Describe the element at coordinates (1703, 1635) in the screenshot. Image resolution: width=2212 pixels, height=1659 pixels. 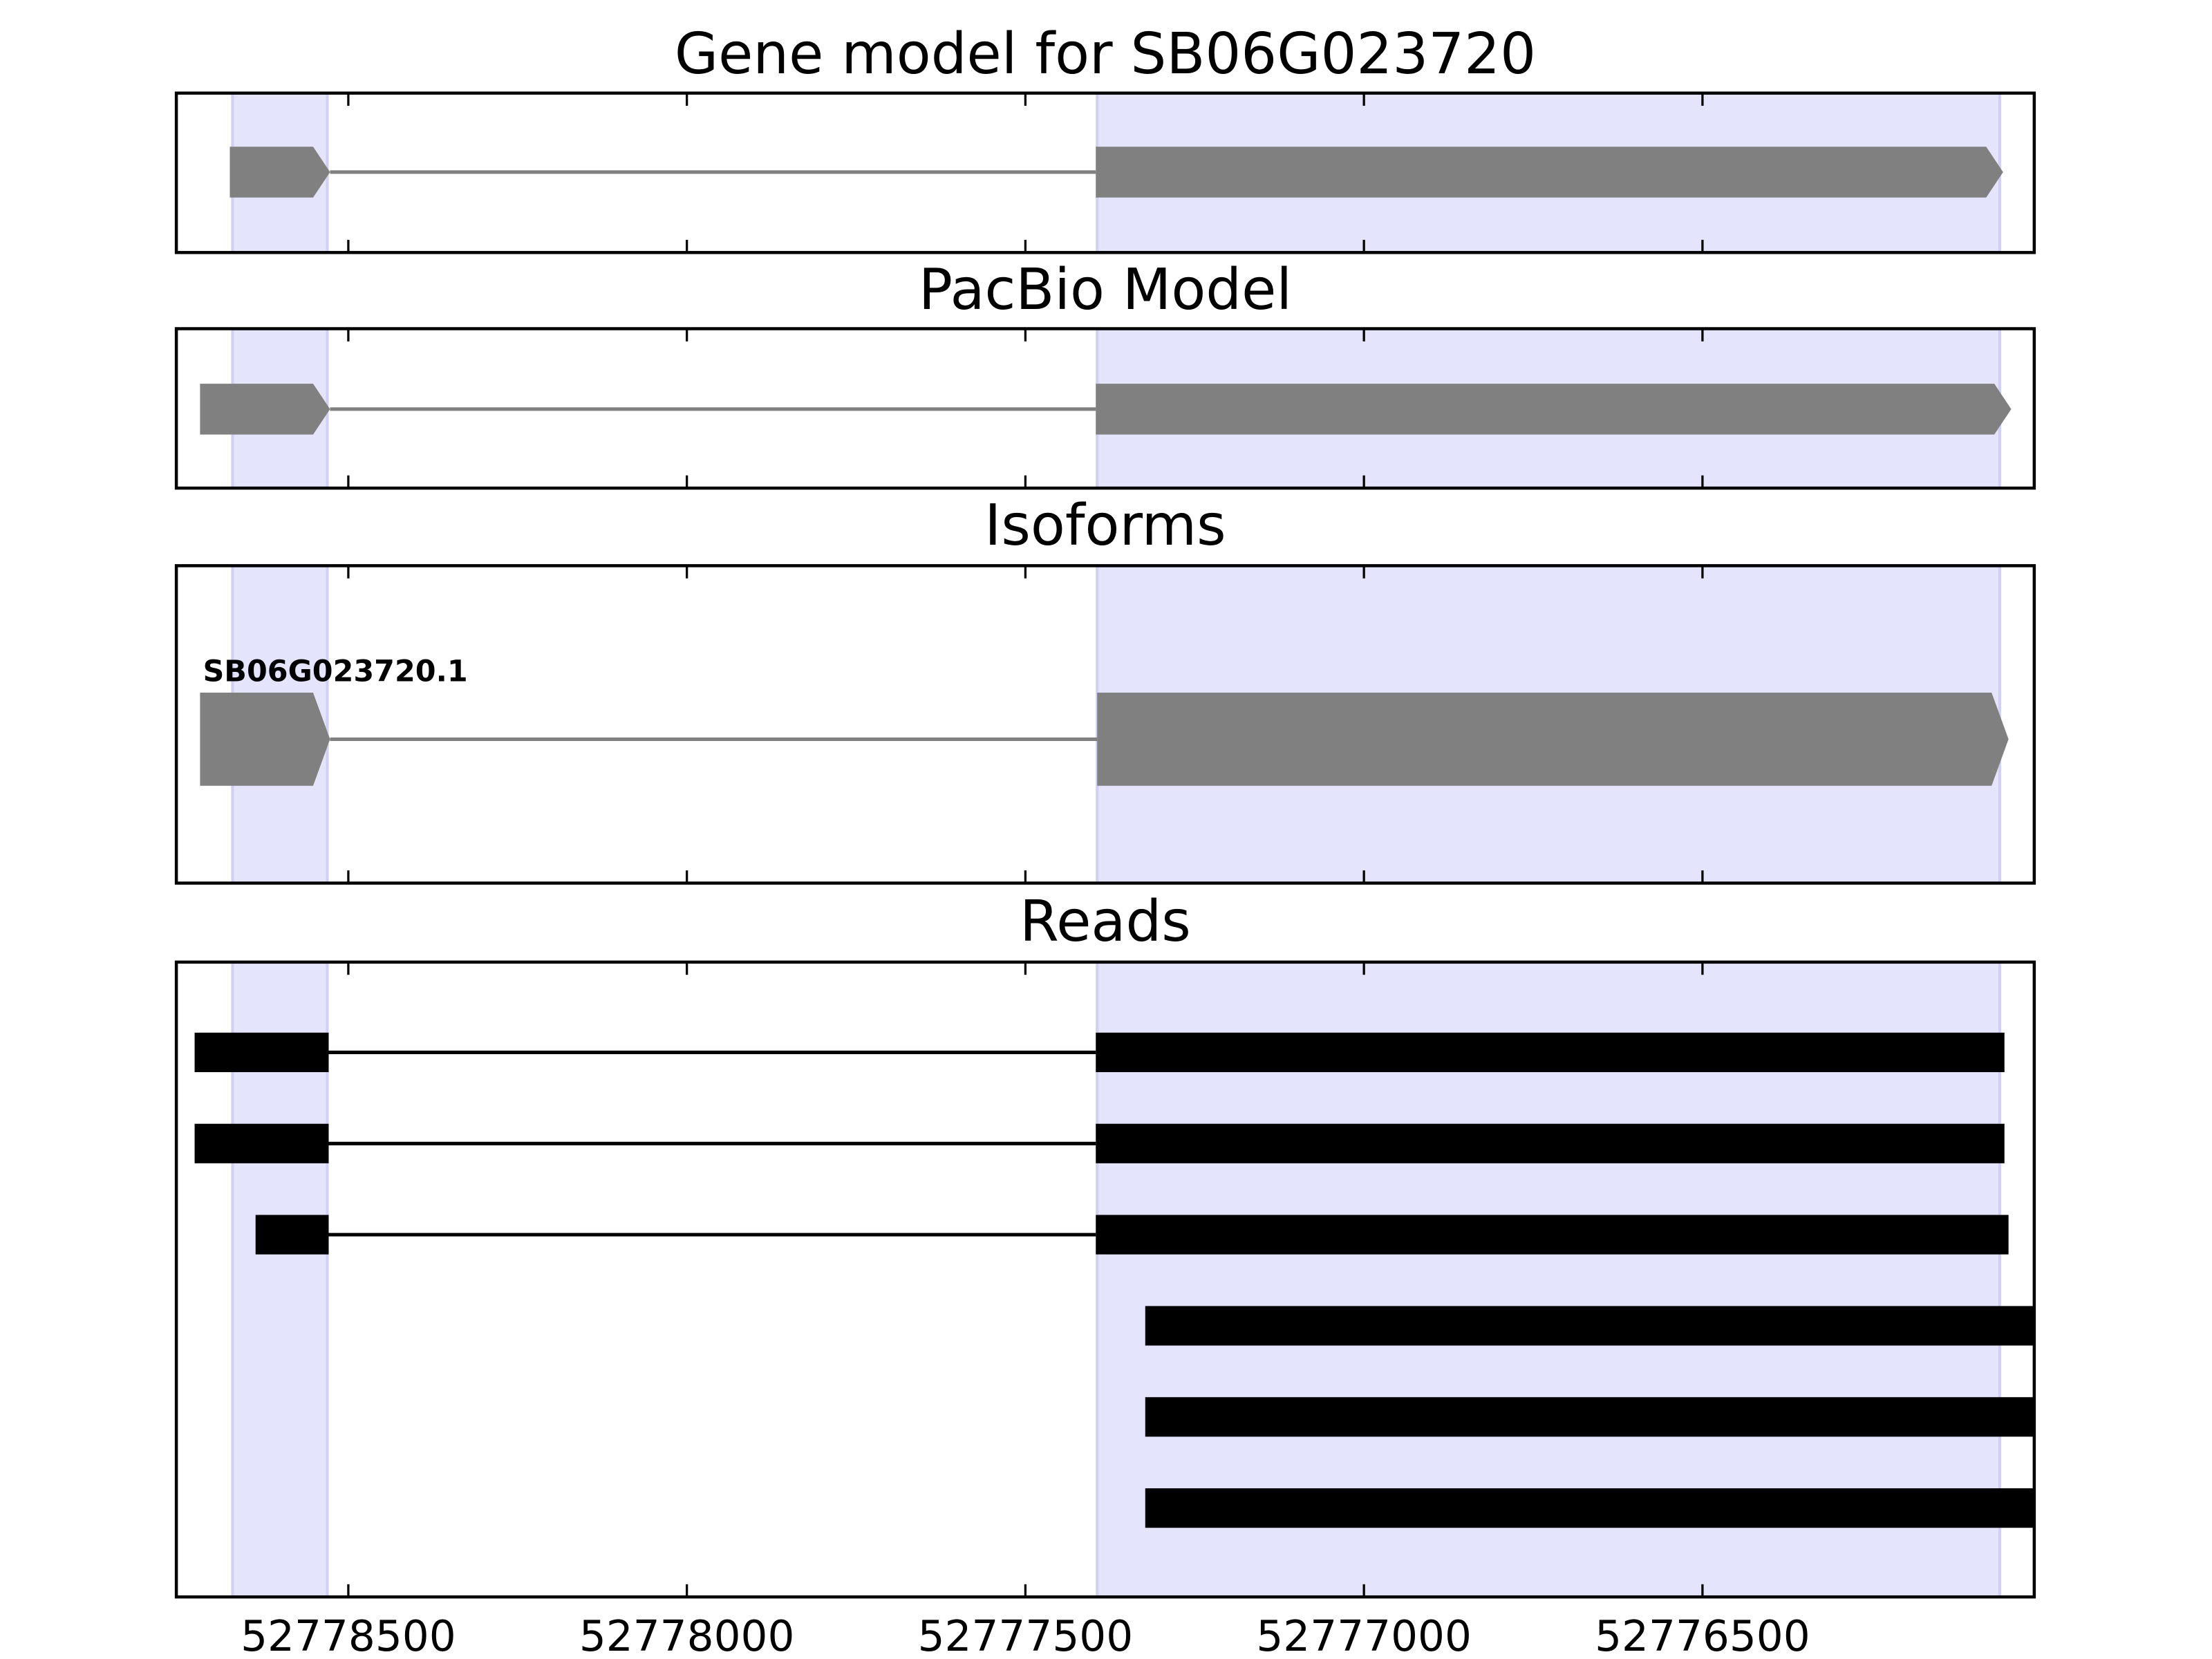
I see `x-tick-label: 52776500` at that location.